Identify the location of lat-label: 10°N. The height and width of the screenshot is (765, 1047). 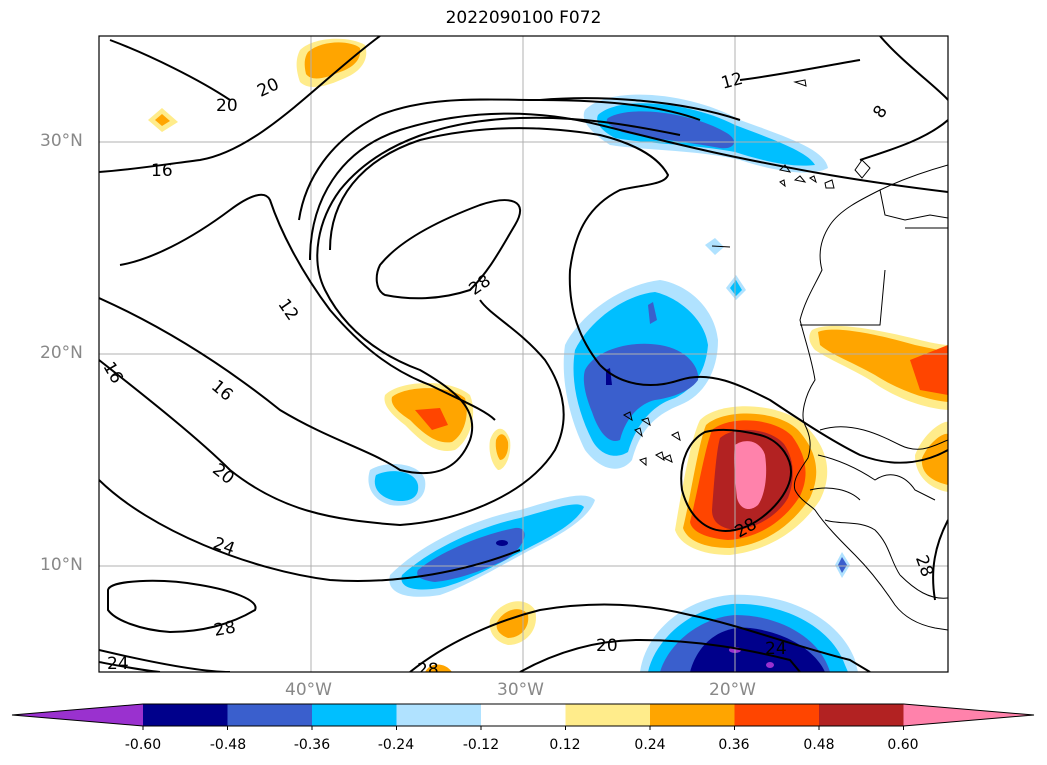
(61, 565).